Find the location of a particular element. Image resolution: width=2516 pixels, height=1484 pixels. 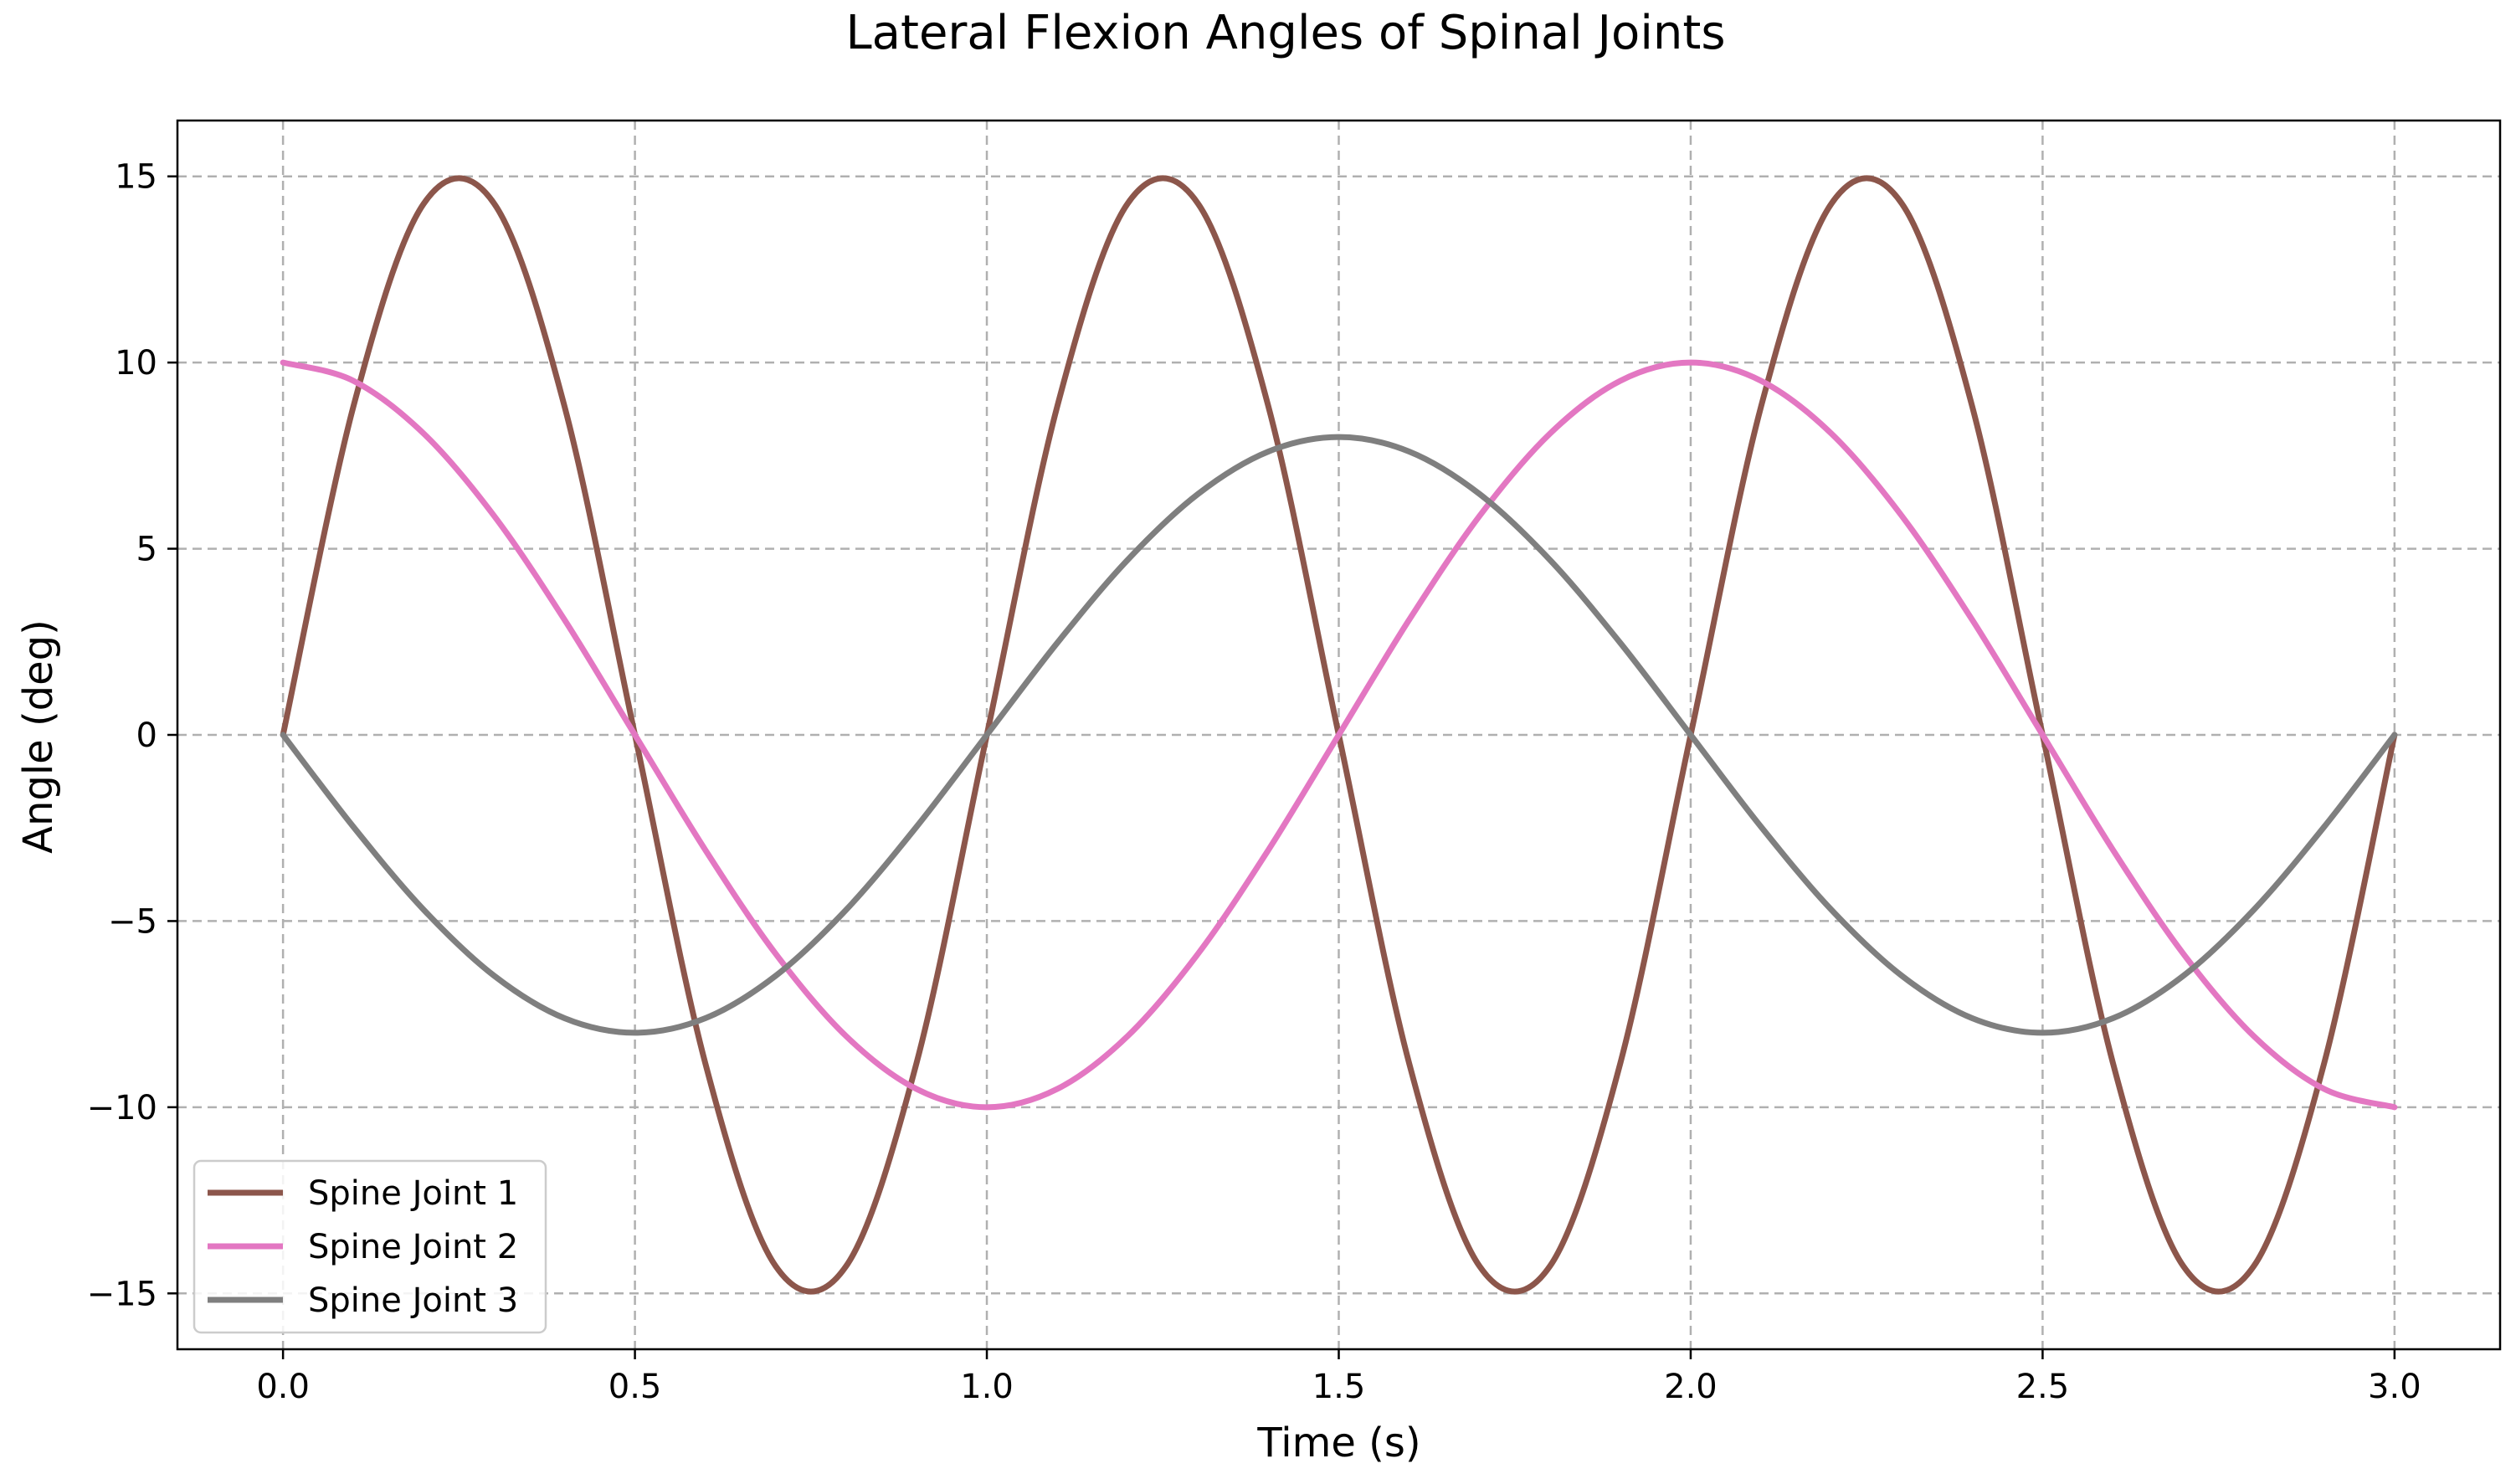

legend-label-spine-joint-2: Spine Joint 2 is located at coordinates (413, 1247).